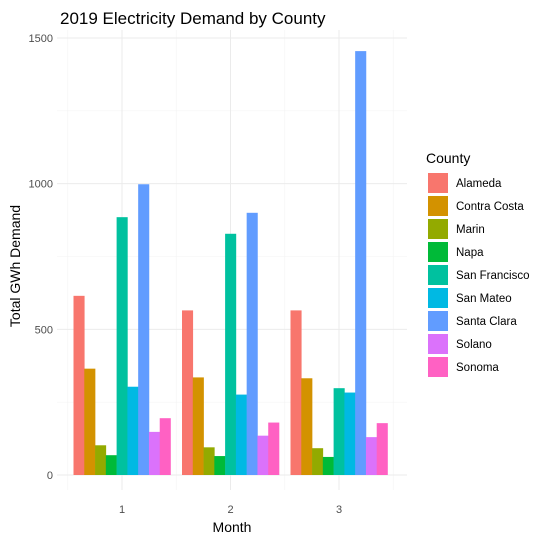 Image resolution: width=551 pixels, height=542 pixels. Describe the element at coordinates (41, 257) in the screenshot. I see `y-axis-ticks: 0 500 1000 1500` at that location.